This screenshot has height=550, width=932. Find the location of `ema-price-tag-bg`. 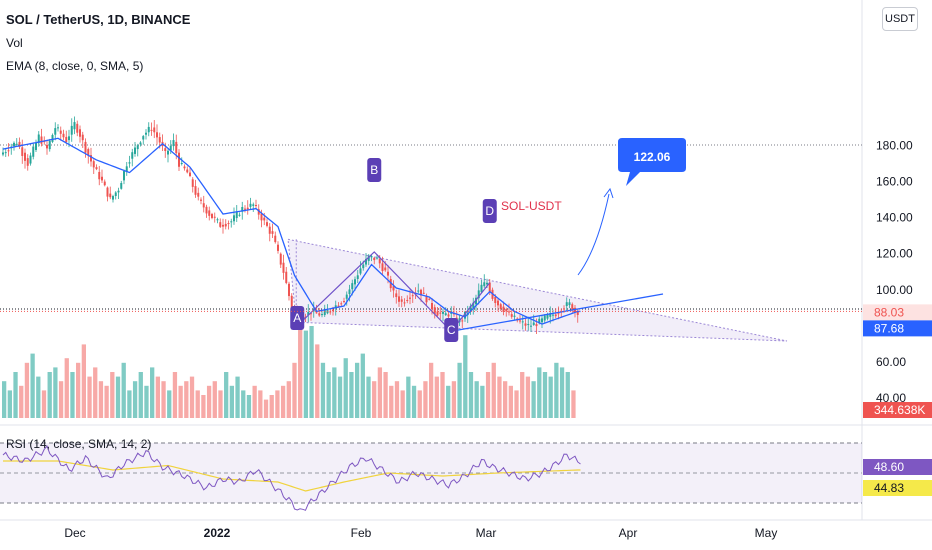

ema-price-tag-bg is located at coordinates (897, 328).